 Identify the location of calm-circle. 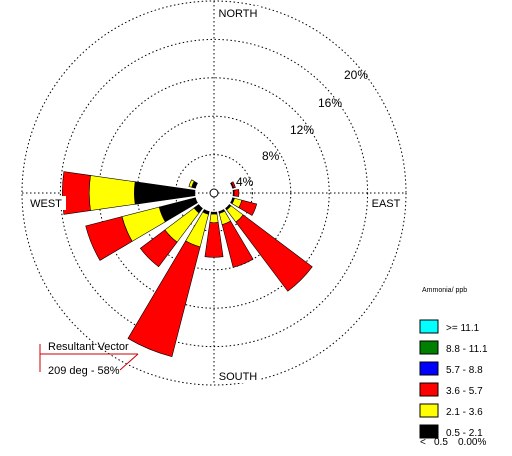
(214, 193).